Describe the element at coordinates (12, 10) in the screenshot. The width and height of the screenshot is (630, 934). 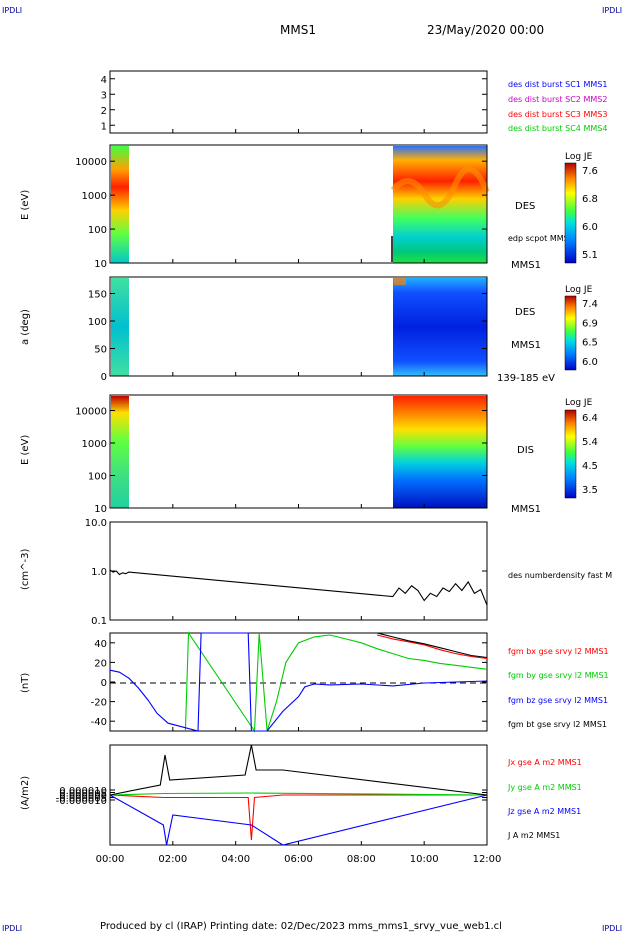
I see `corner-label-tl: IPDLI` at that location.